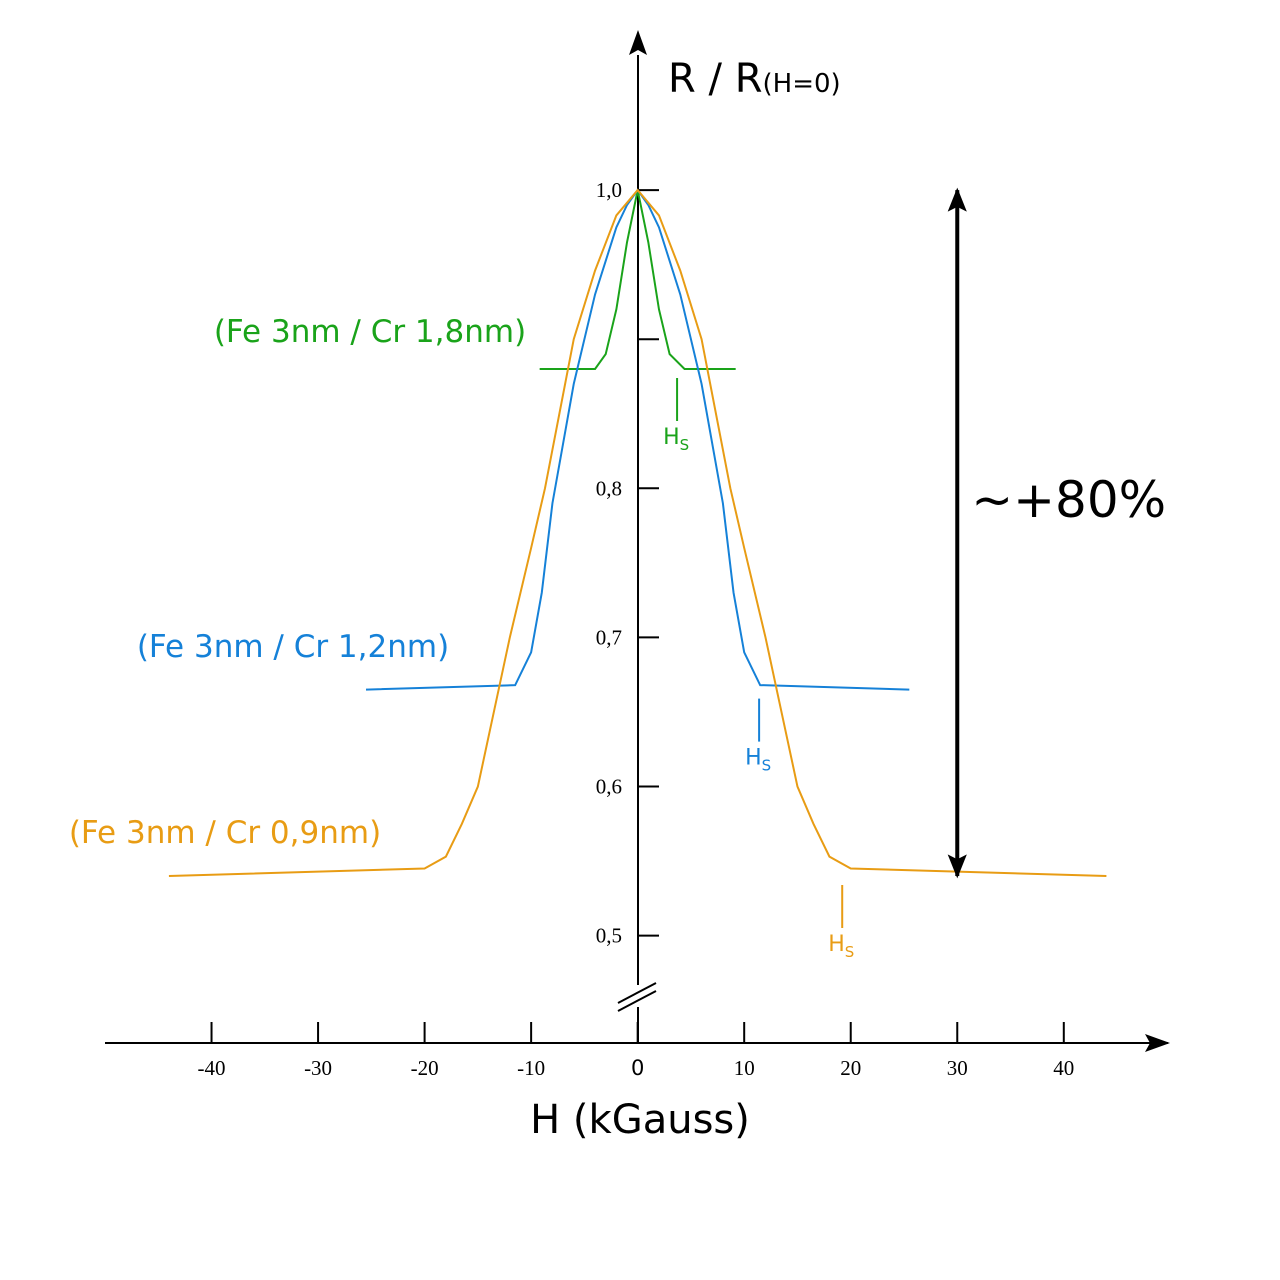 The width and height of the screenshot is (1280, 1280). What do you see at coordinates (609, 190) in the screenshot?
I see `y-tick-label: 1,0` at bounding box center [609, 190].